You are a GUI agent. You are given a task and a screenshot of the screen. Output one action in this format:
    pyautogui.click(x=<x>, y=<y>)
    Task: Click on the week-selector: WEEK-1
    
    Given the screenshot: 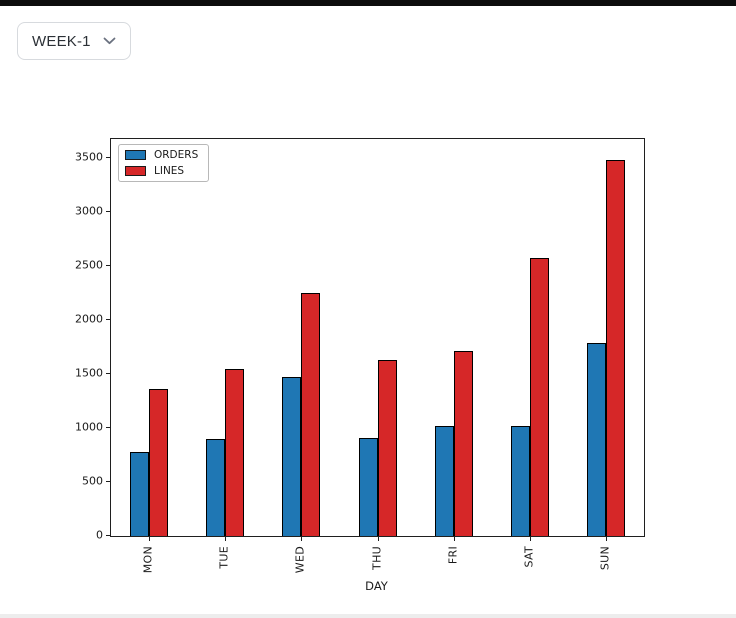 What is the action you would take?
    pyautogui.click(x=74, y=41)
    